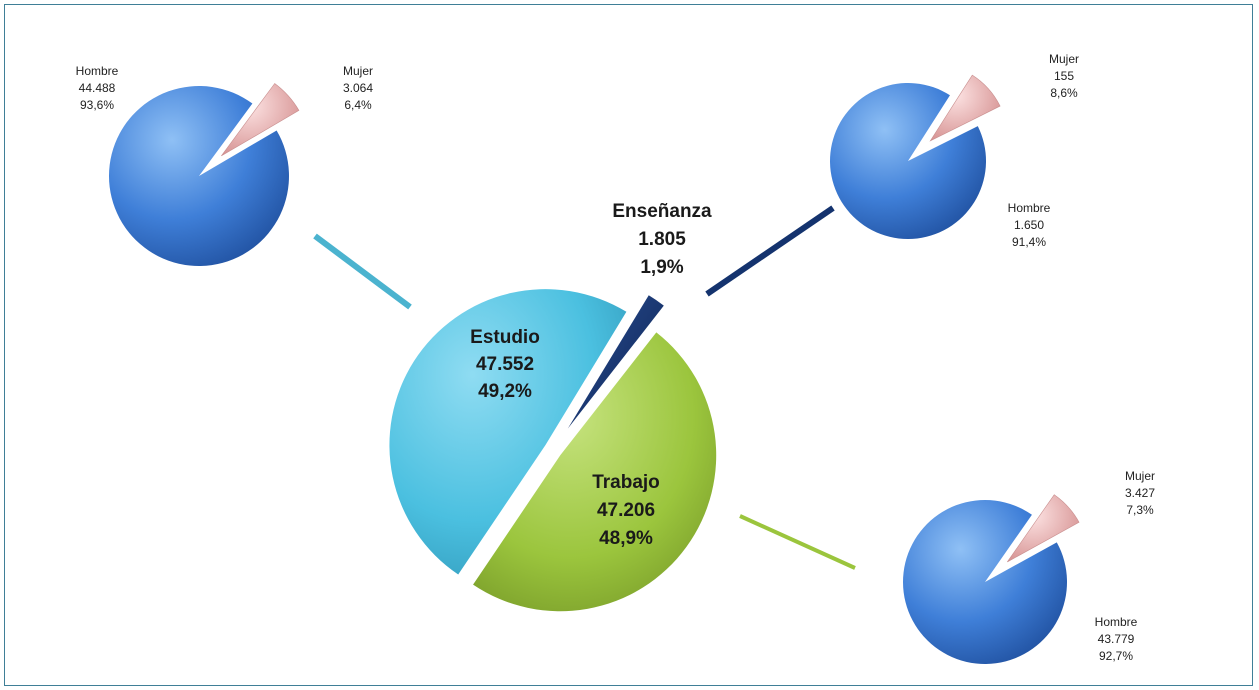 The height and width of the screenshot is (690, 1259). Describe the element at coordinates (1064, 59) in the screenshot. I see `label-ensenanza-mujer-name: Mujer` at that location.